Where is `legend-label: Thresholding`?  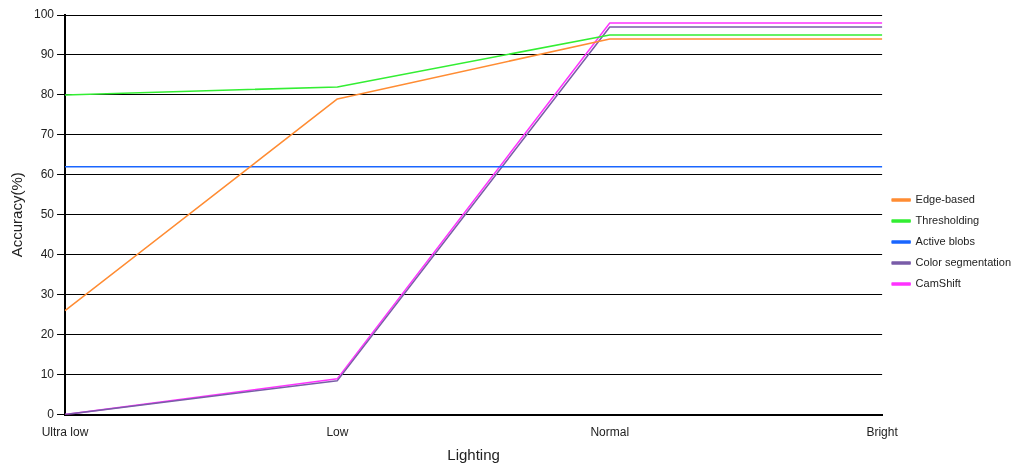 legend-label: Thresholding is located at coordinates (947, 220).